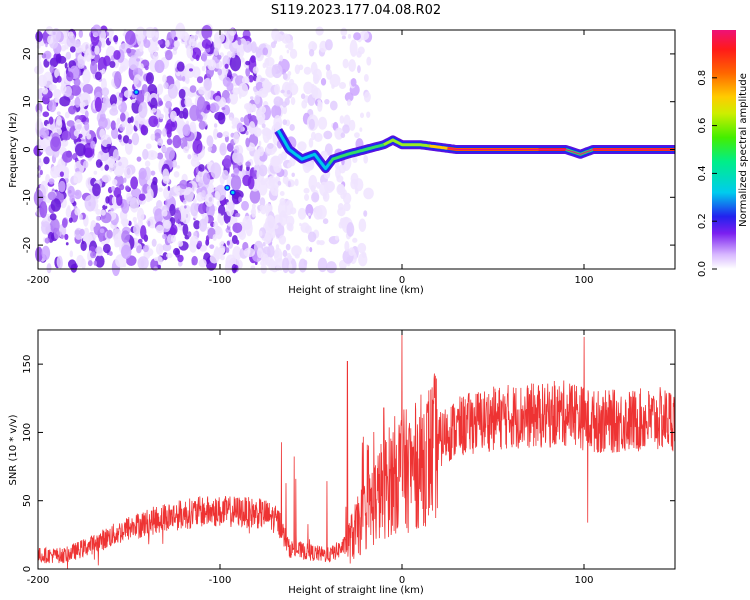 This screenshot has width=750, height=600. What do you see at coordinates (13, 150) in the screenshot?
I see `spectrogram-y-label: Frequency (Hz)` at bounding box center [13, 150].